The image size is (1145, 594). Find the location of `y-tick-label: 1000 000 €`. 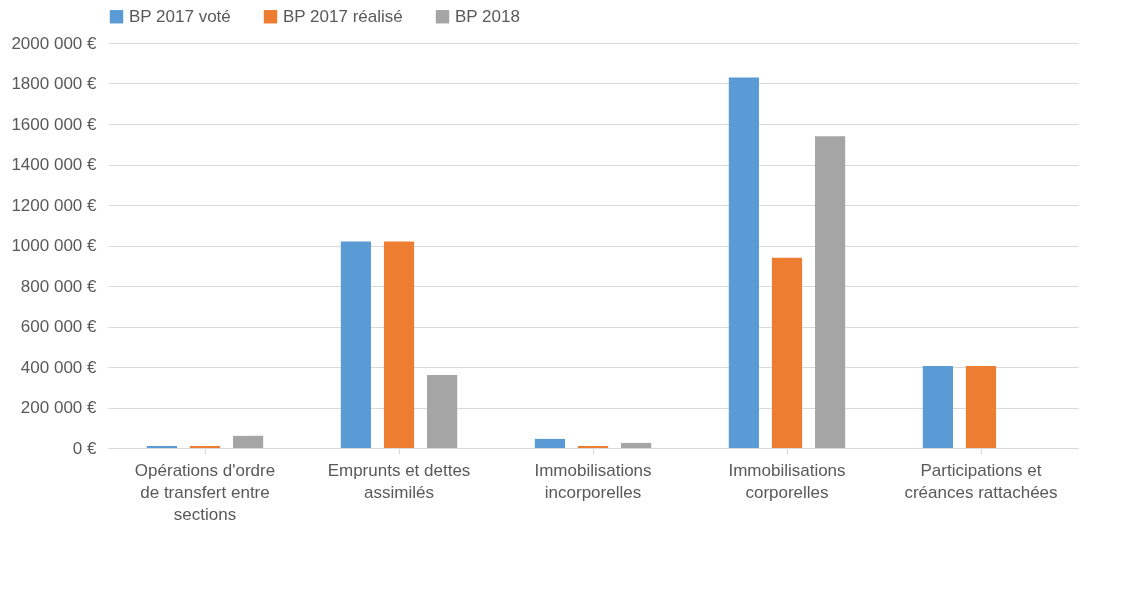

y-tick-label: 1000 000 € is located at coordinates (54, 245).